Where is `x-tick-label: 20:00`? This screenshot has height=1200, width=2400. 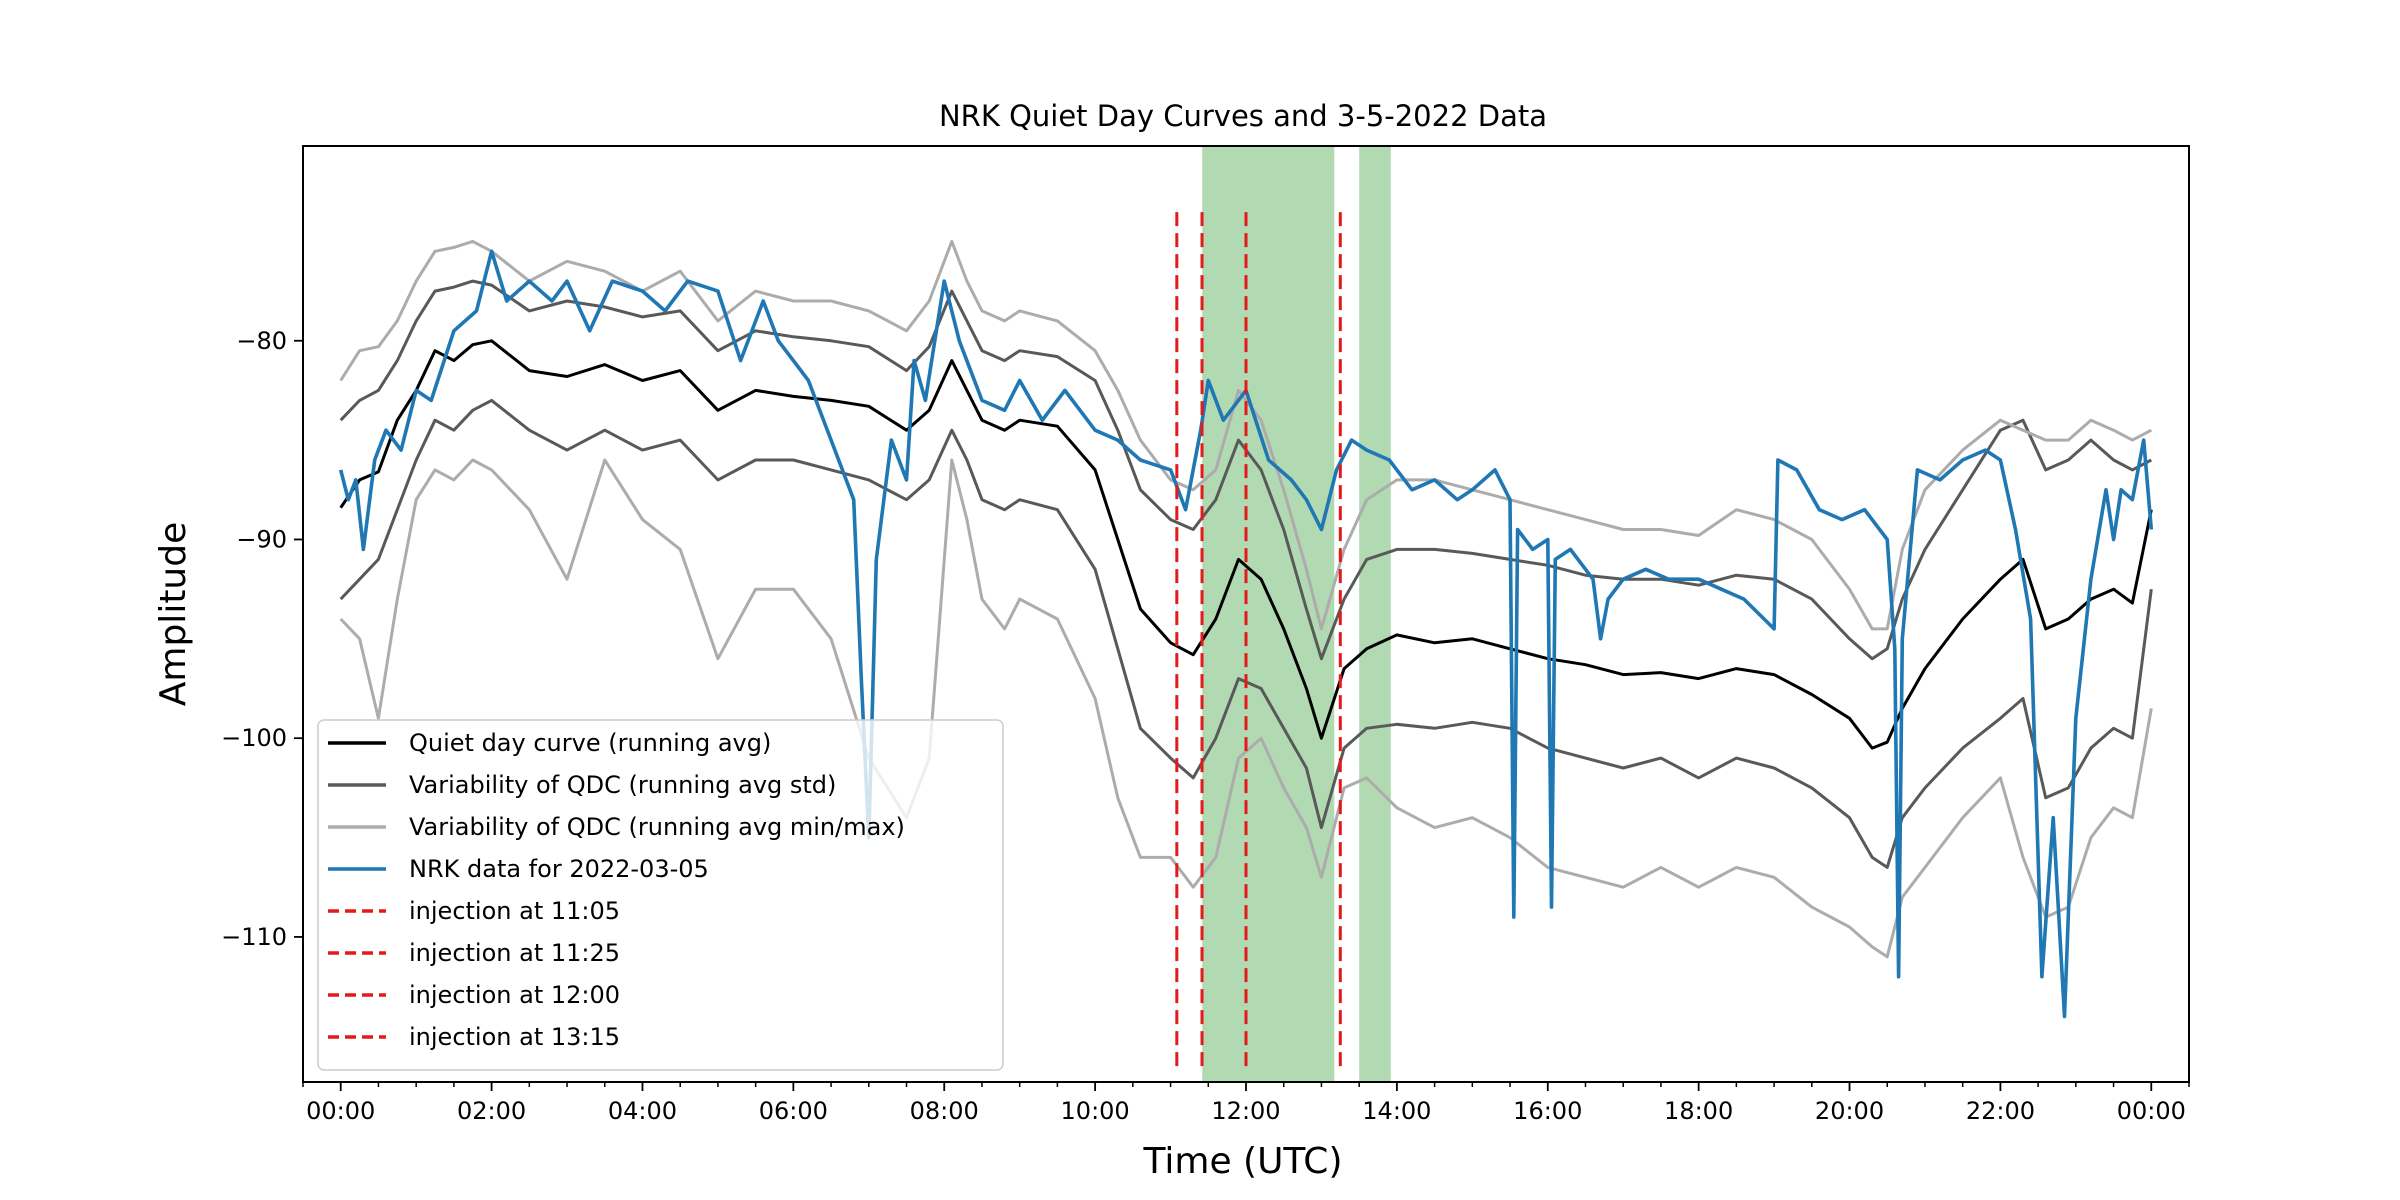
x-tick-label: 20:00 is located at coordinates (1849, 1111).